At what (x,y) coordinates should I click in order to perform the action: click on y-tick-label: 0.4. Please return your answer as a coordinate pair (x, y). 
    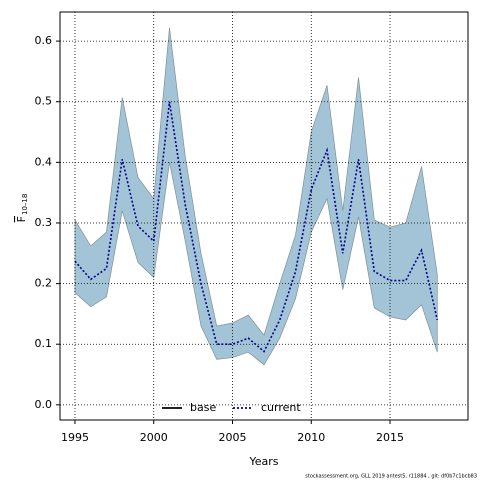
    Looking at the image, I should click on (44, 161).